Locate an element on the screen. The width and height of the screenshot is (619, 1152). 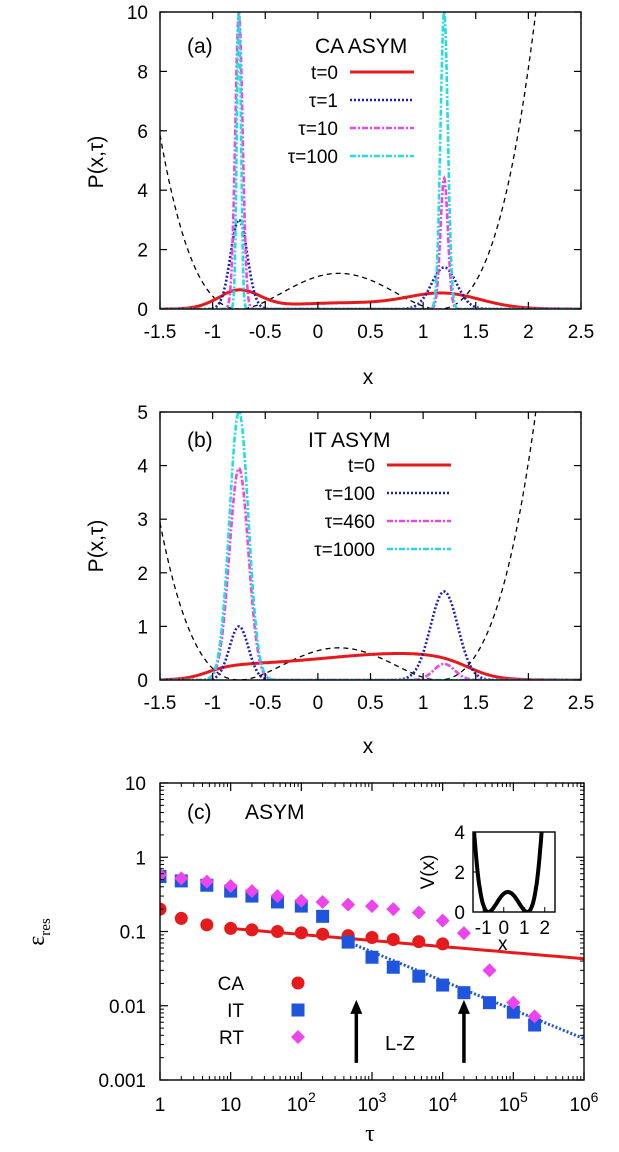
b-ytick-label: 1 is located at coordinates (142, 627).